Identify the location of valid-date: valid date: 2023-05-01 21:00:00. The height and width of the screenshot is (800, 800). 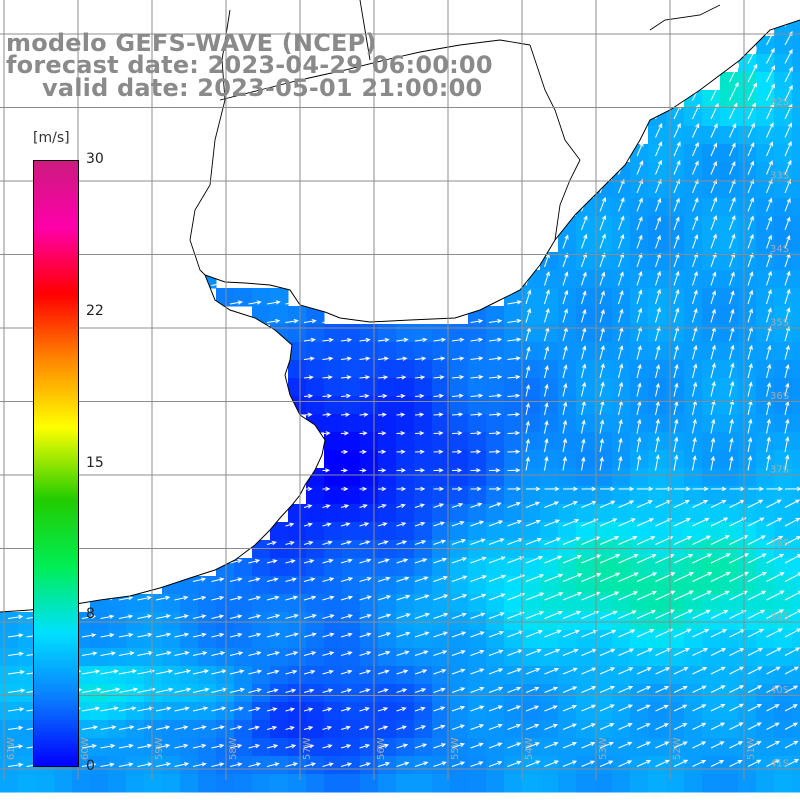
(262, 88).